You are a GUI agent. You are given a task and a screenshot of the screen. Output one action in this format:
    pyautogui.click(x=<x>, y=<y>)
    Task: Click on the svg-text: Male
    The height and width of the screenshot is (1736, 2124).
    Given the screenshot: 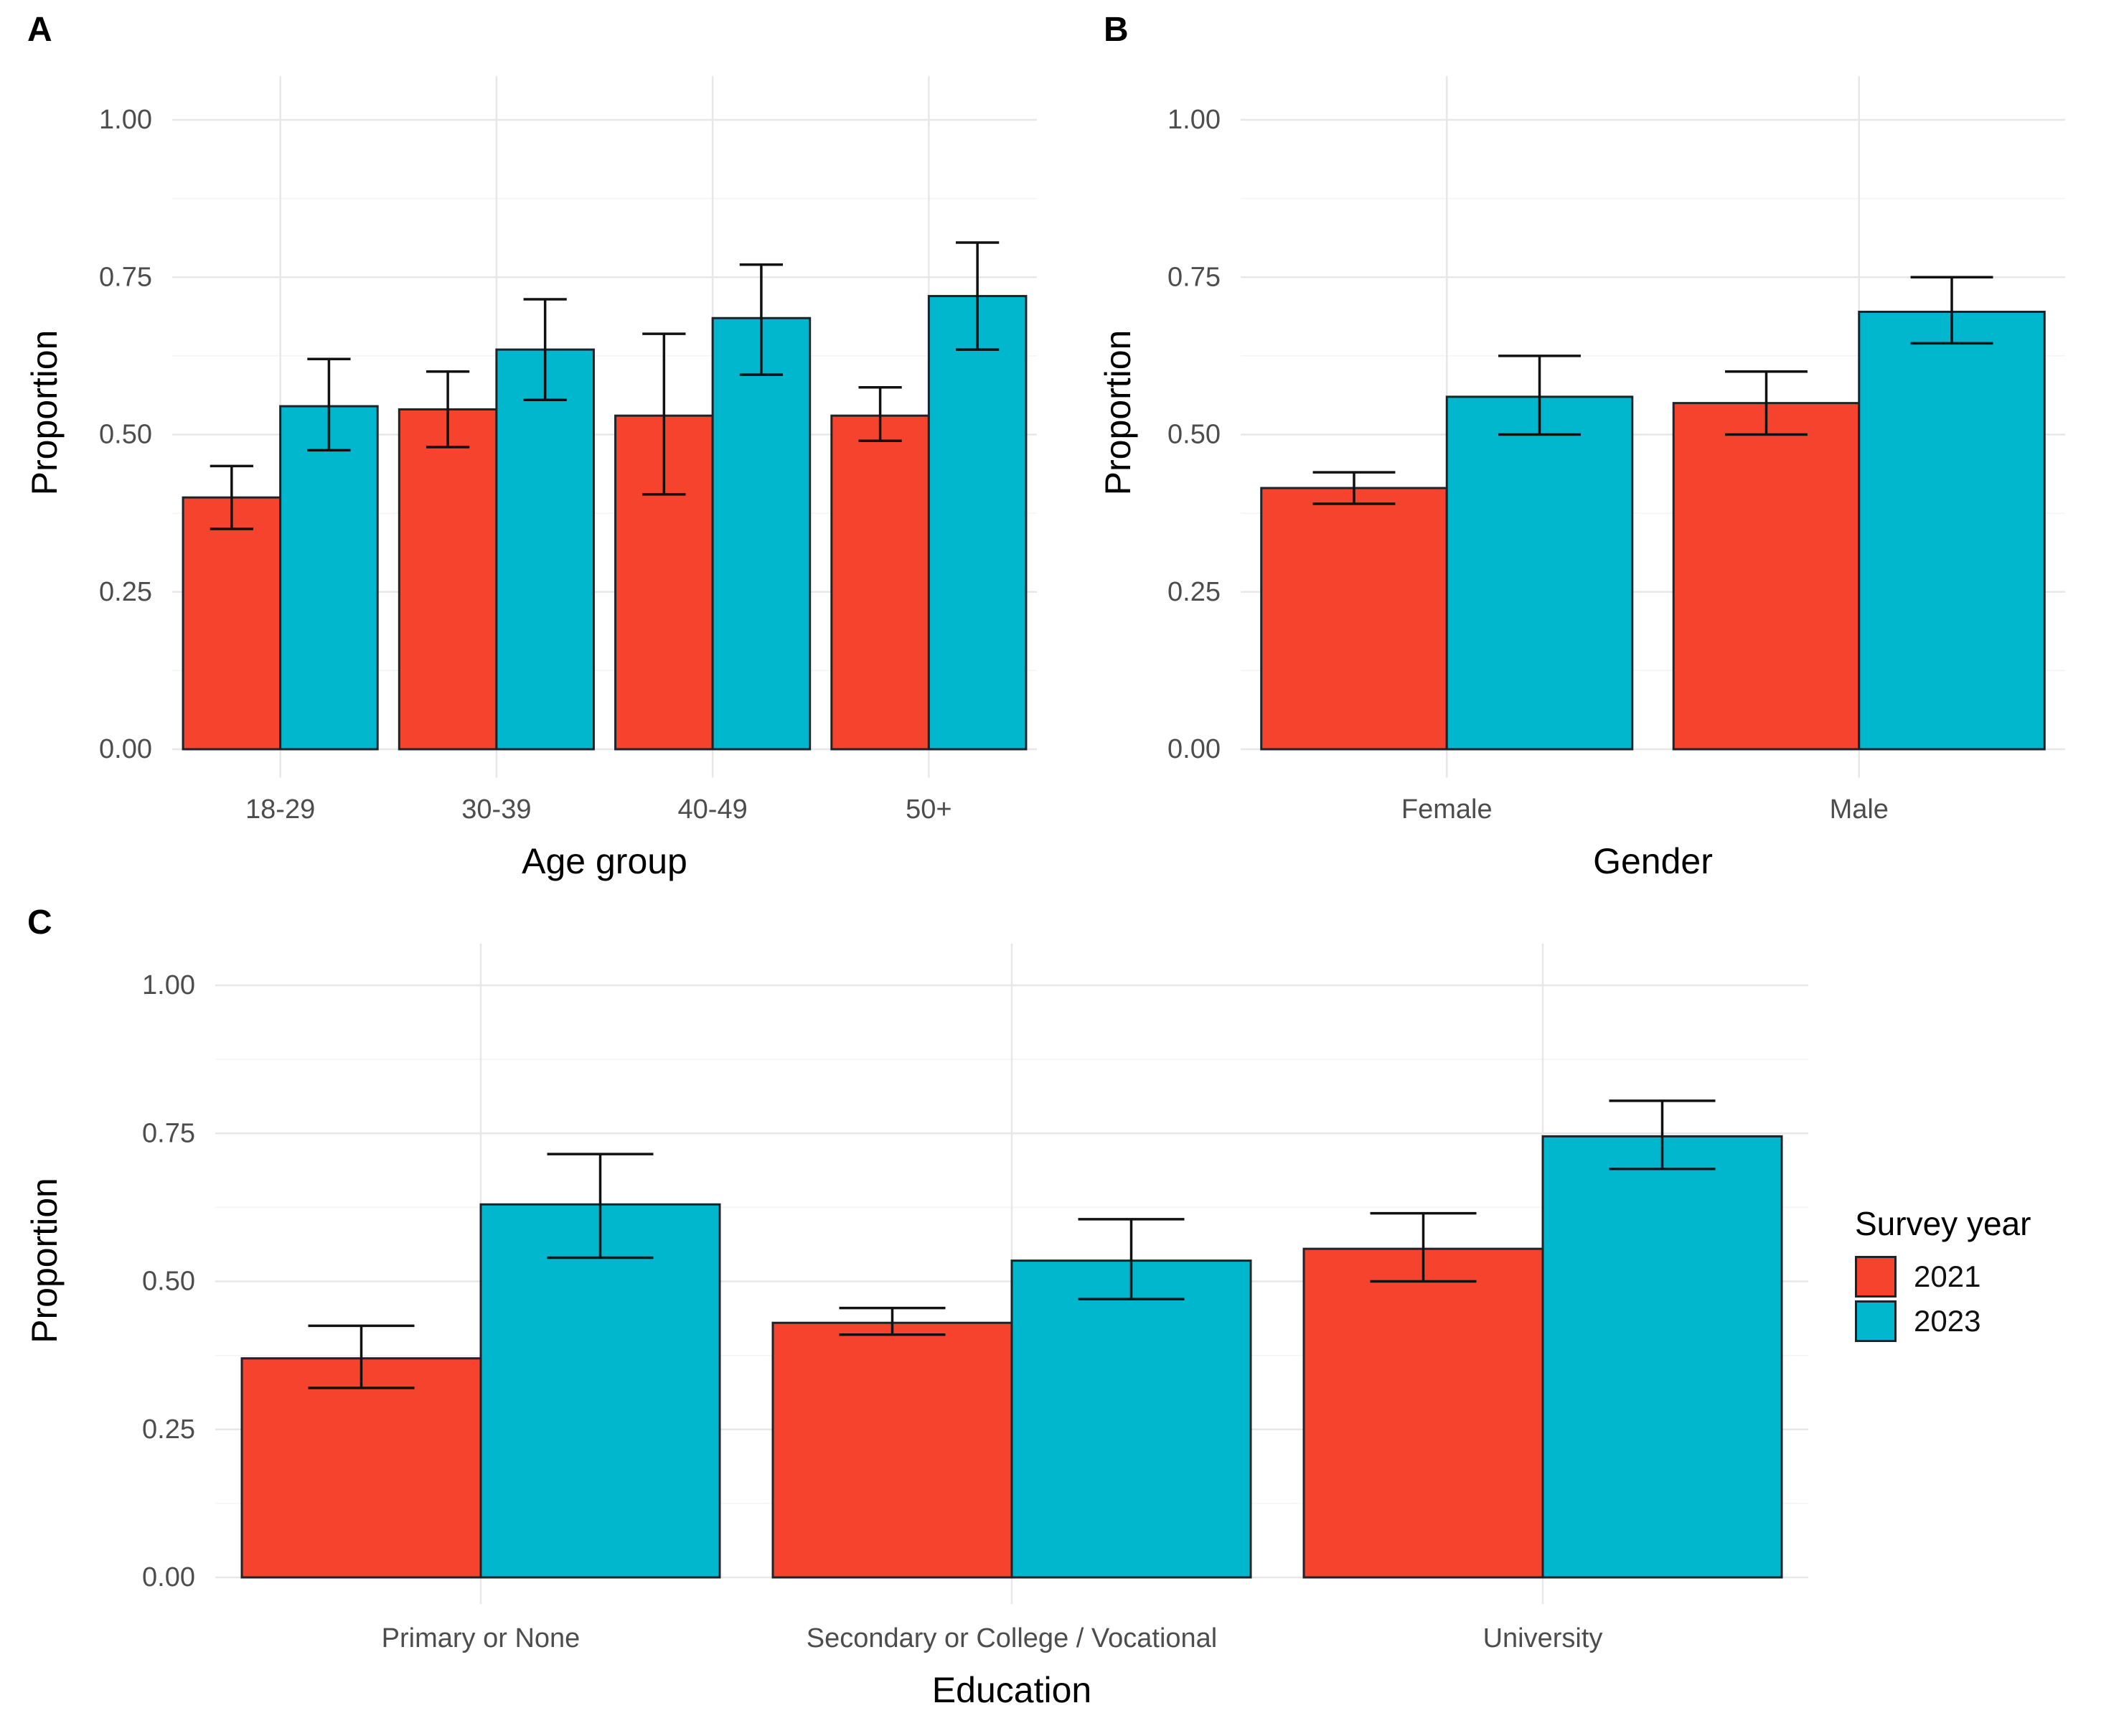 What is the action you would take?
    pyautogui.click(x=1860, y=809)
    